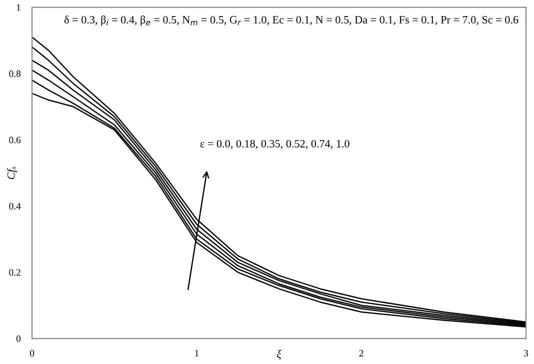 The image size is (534, 364). What do you see at coordinates (361, 353) in the screenshot?
I see `x-tick-label: 2` at bounding box center [361, 353].